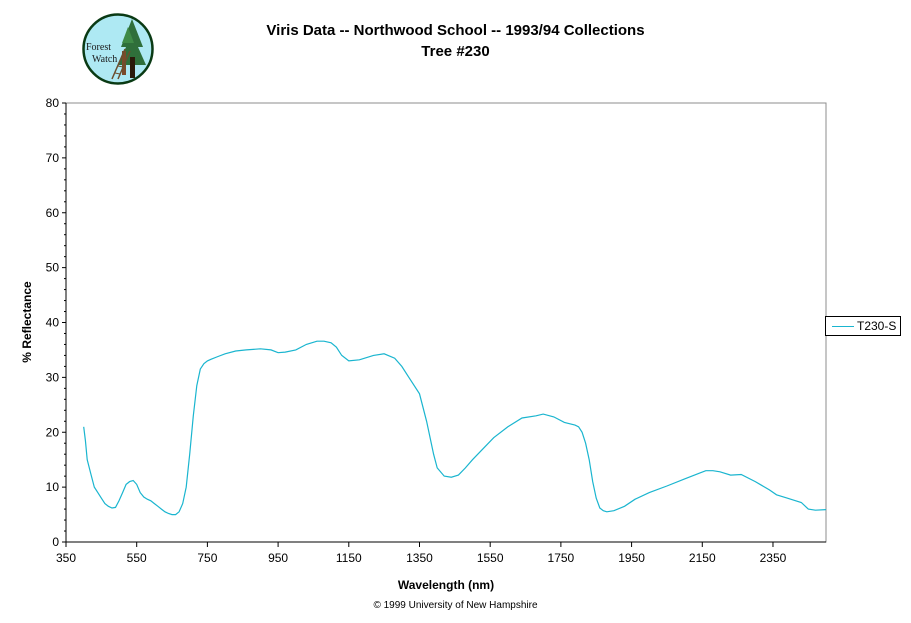 The width and height of the screenshot is (911, 623). What do you see at coordinates (53, 158) in the screenshot?
I see `y-tick-label: 70` at bounding box center [53, 158].